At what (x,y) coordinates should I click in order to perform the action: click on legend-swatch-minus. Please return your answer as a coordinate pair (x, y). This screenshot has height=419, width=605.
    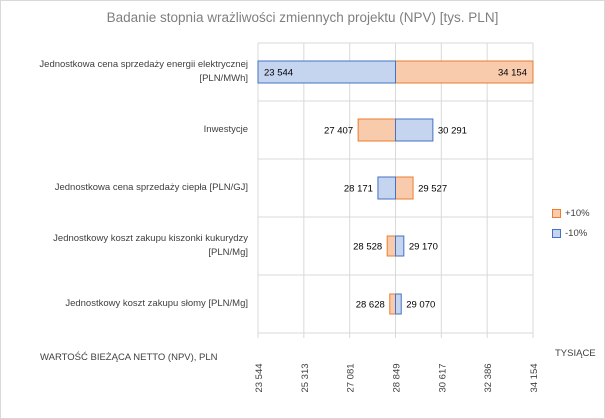
    Looking at the image, I should click on (556, 233).